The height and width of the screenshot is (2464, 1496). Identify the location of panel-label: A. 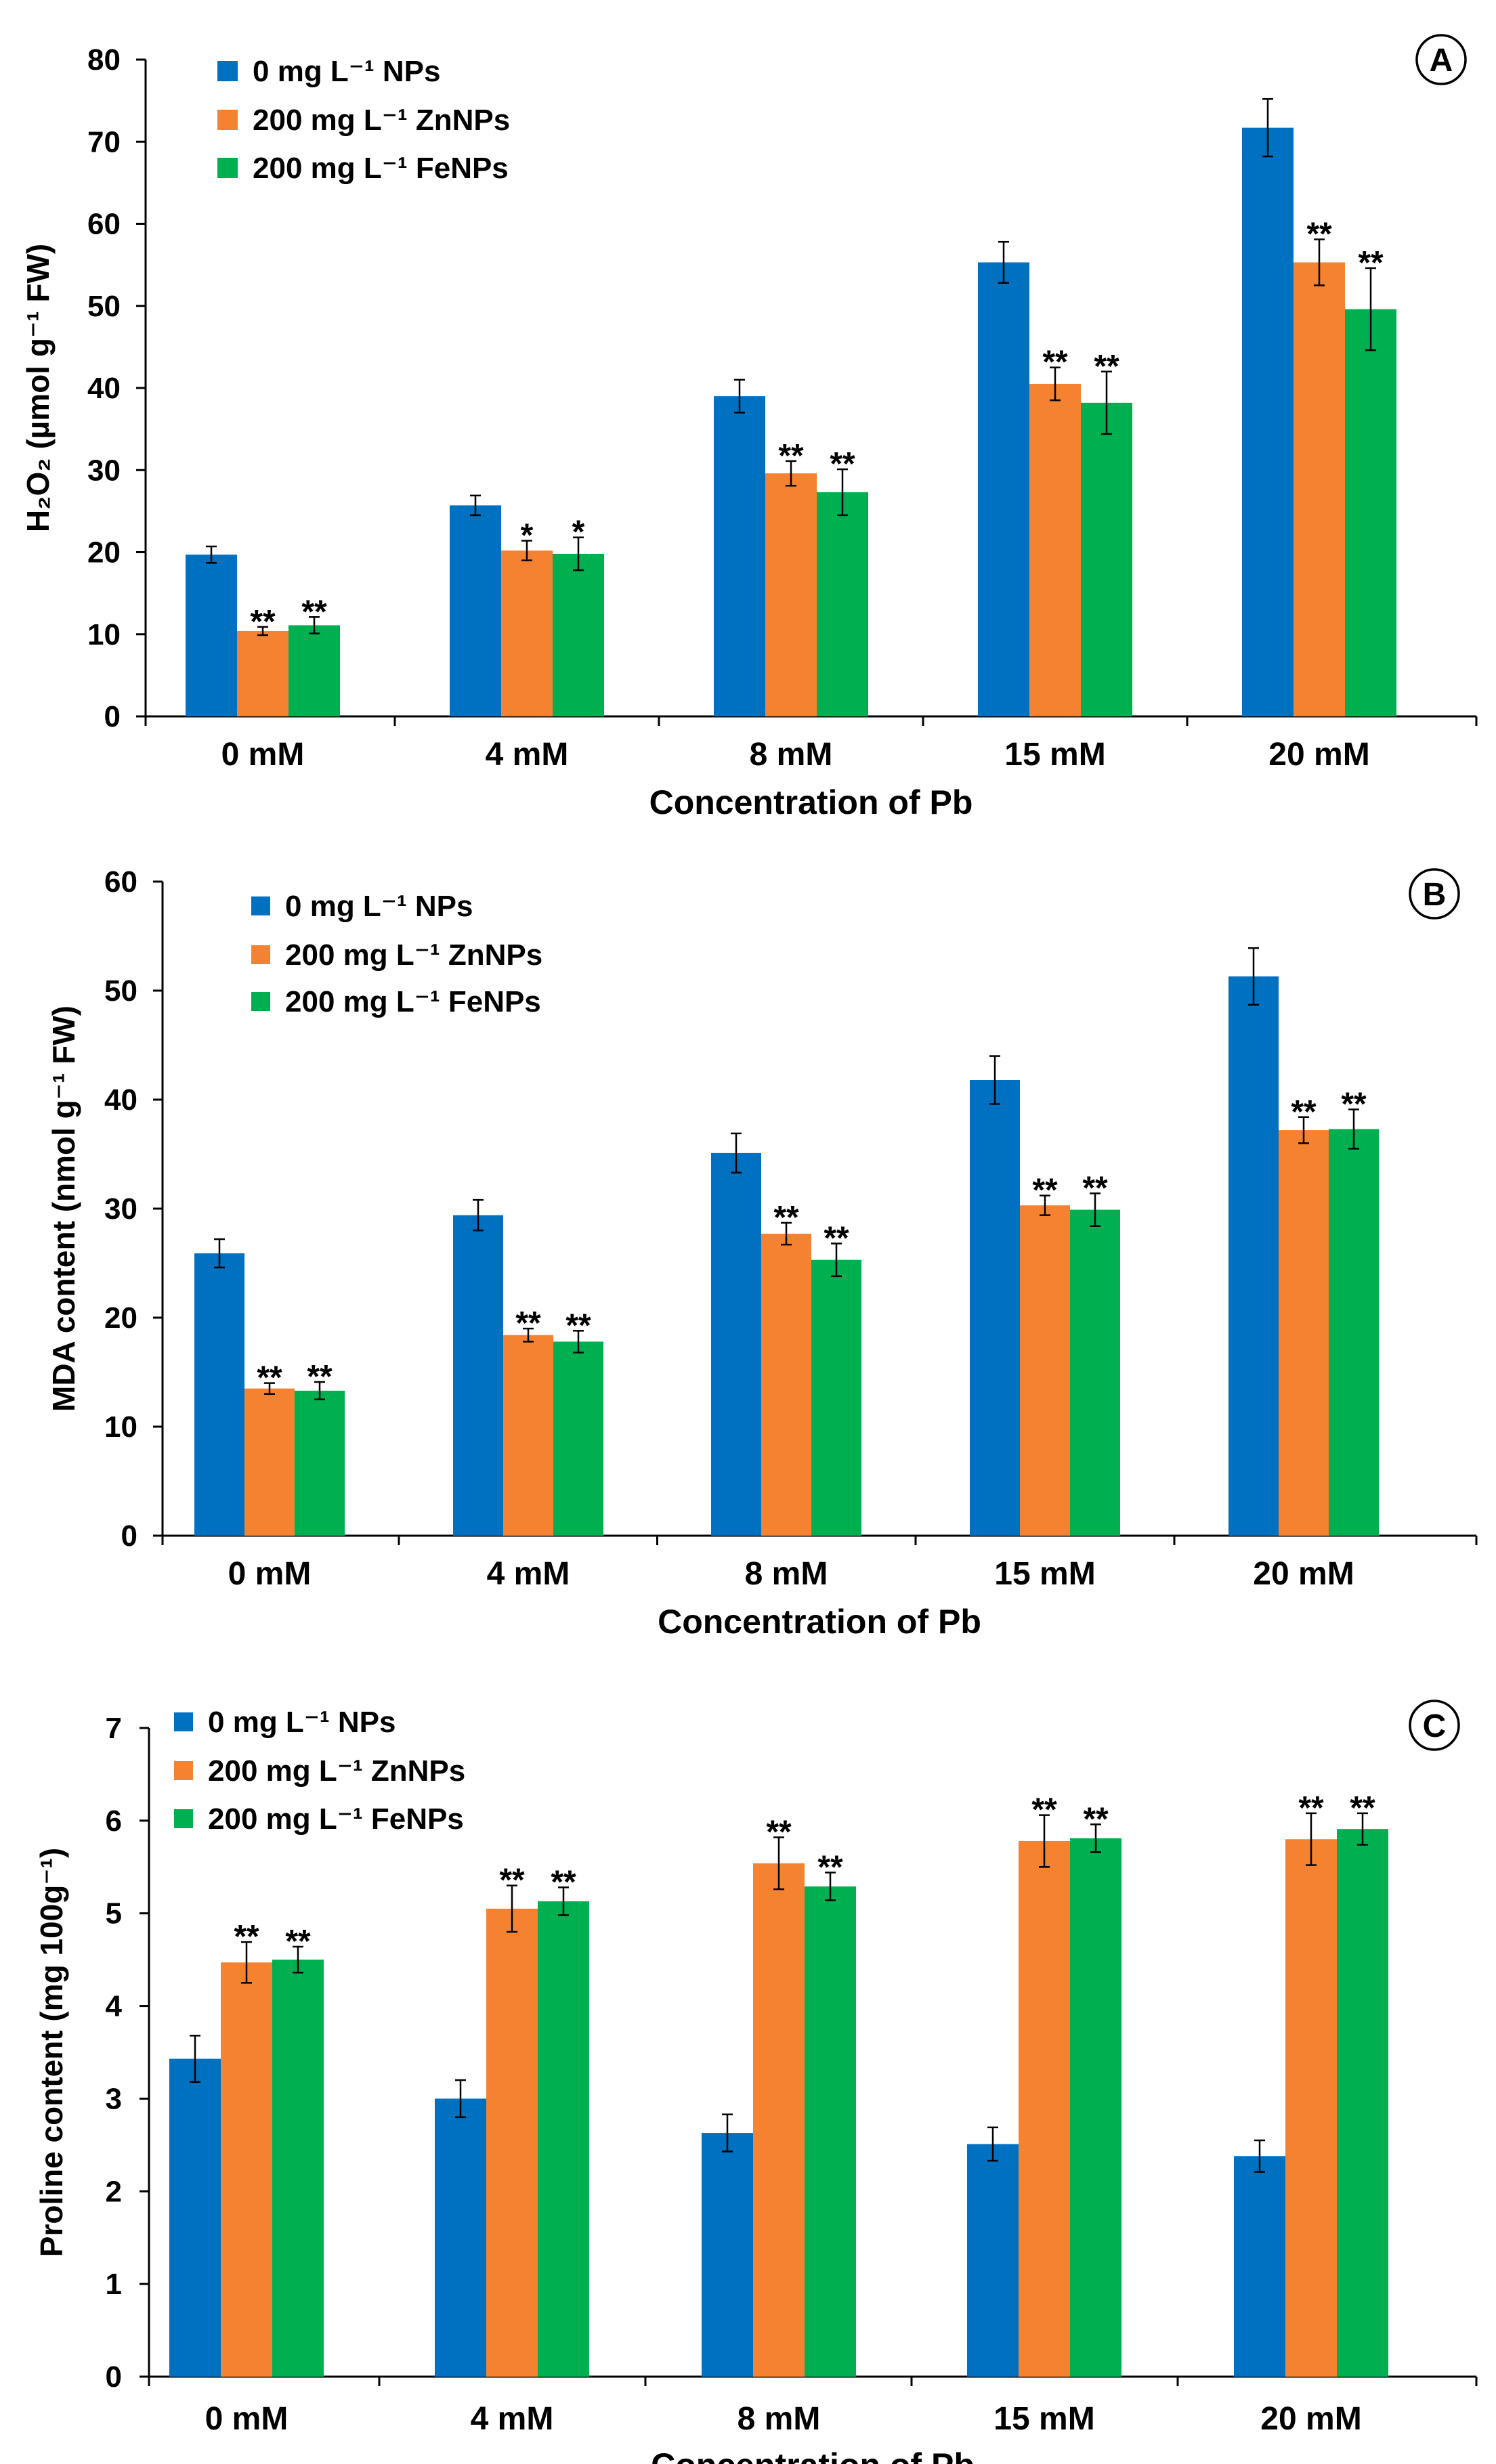
(1441, 61).